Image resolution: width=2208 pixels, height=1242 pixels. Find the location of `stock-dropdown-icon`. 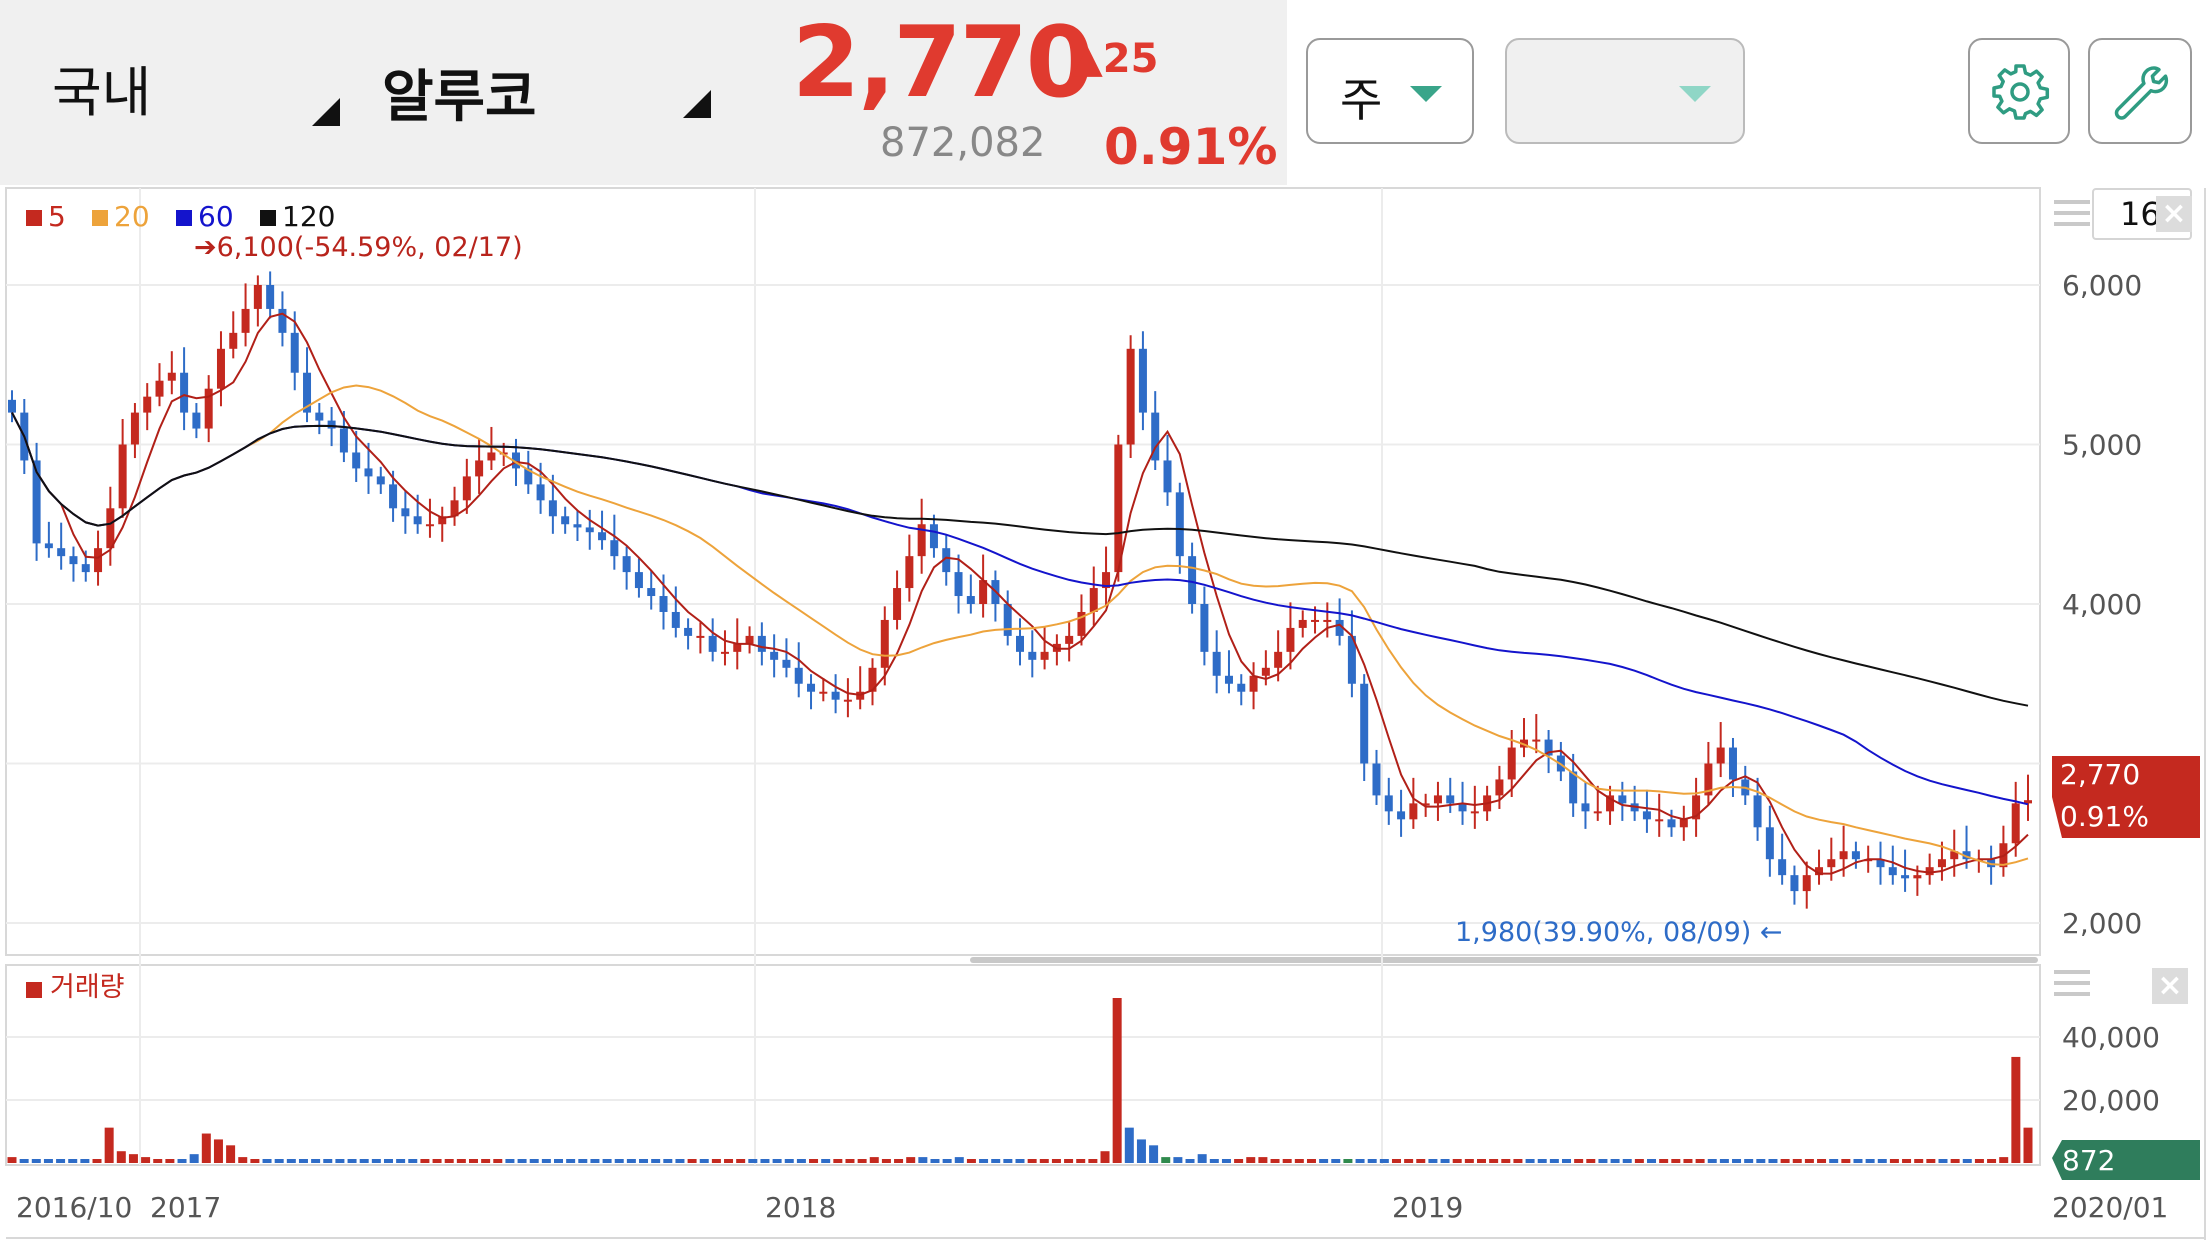

stock-dropdown-icon is located at coordinates (697, 104).